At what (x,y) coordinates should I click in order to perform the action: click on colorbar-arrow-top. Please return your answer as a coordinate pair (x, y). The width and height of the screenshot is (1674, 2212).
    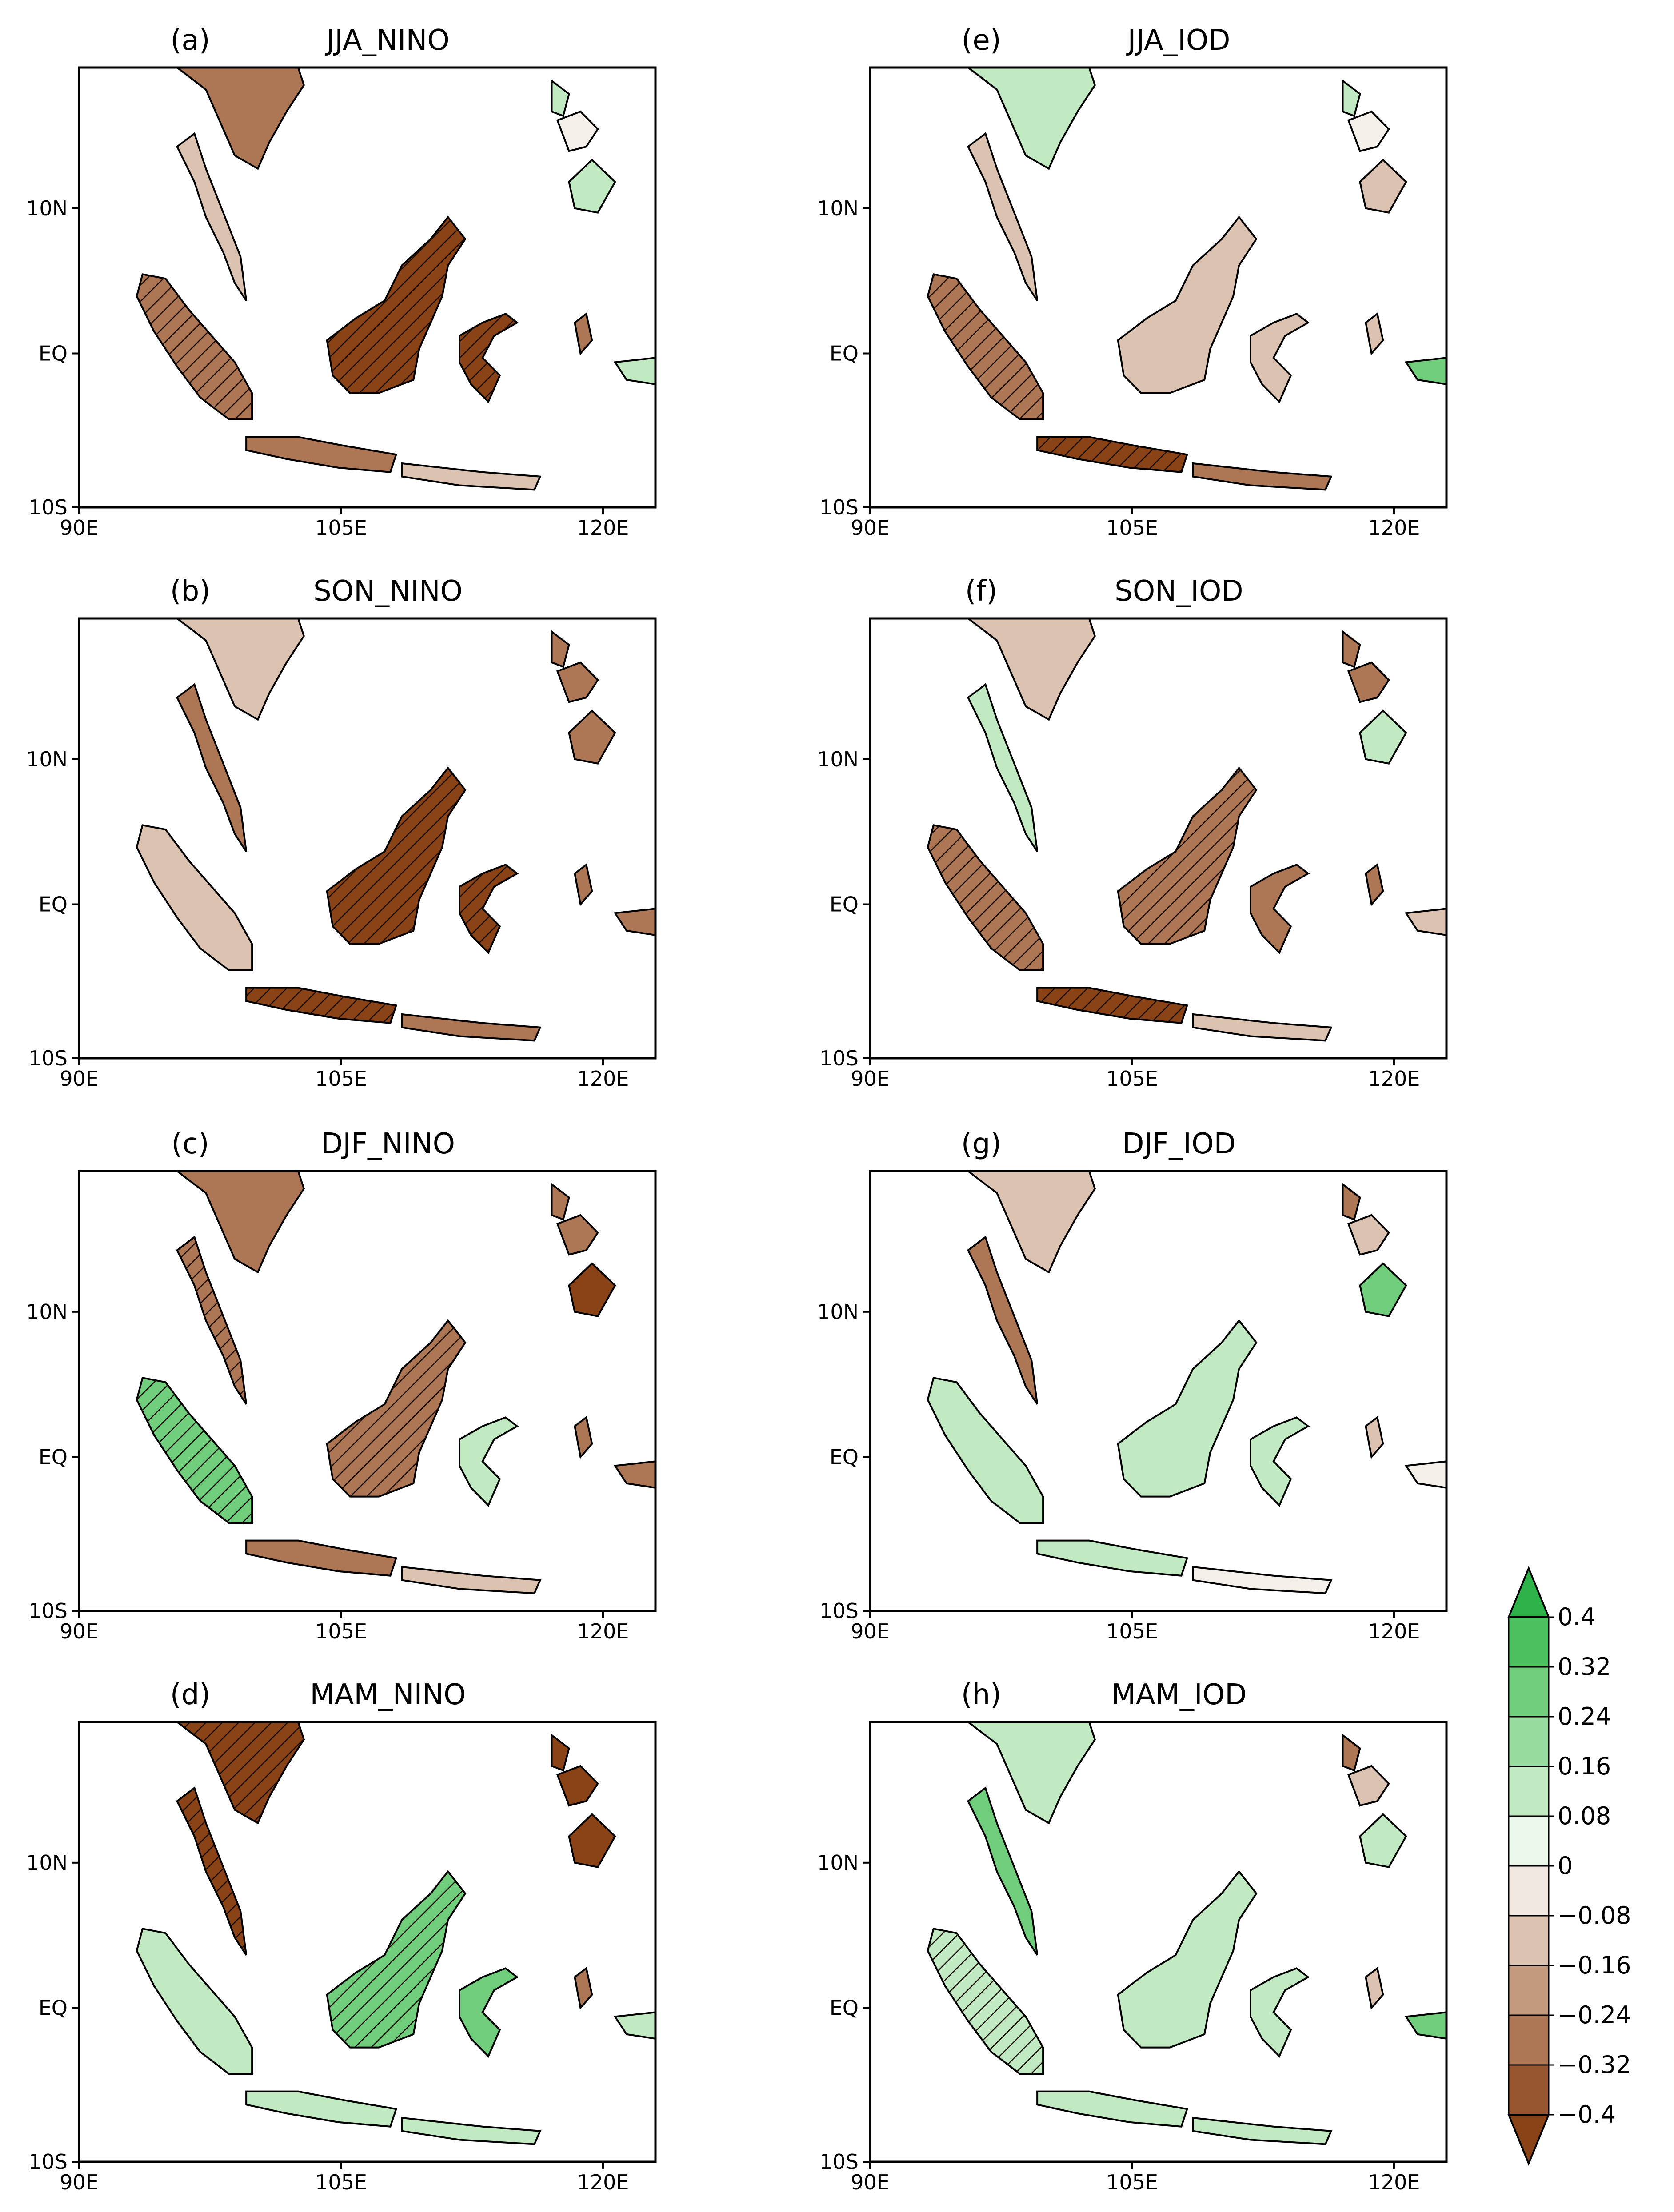
    Looking at the image, I should click on (1528, 1592).